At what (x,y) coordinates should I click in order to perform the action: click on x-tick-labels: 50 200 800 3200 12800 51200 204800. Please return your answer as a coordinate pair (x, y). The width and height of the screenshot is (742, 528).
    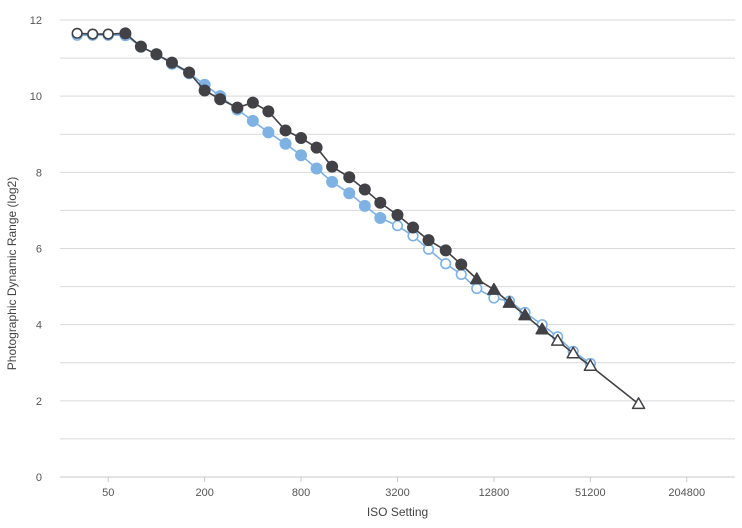
    Looking at the image, I should click on (403, 488).